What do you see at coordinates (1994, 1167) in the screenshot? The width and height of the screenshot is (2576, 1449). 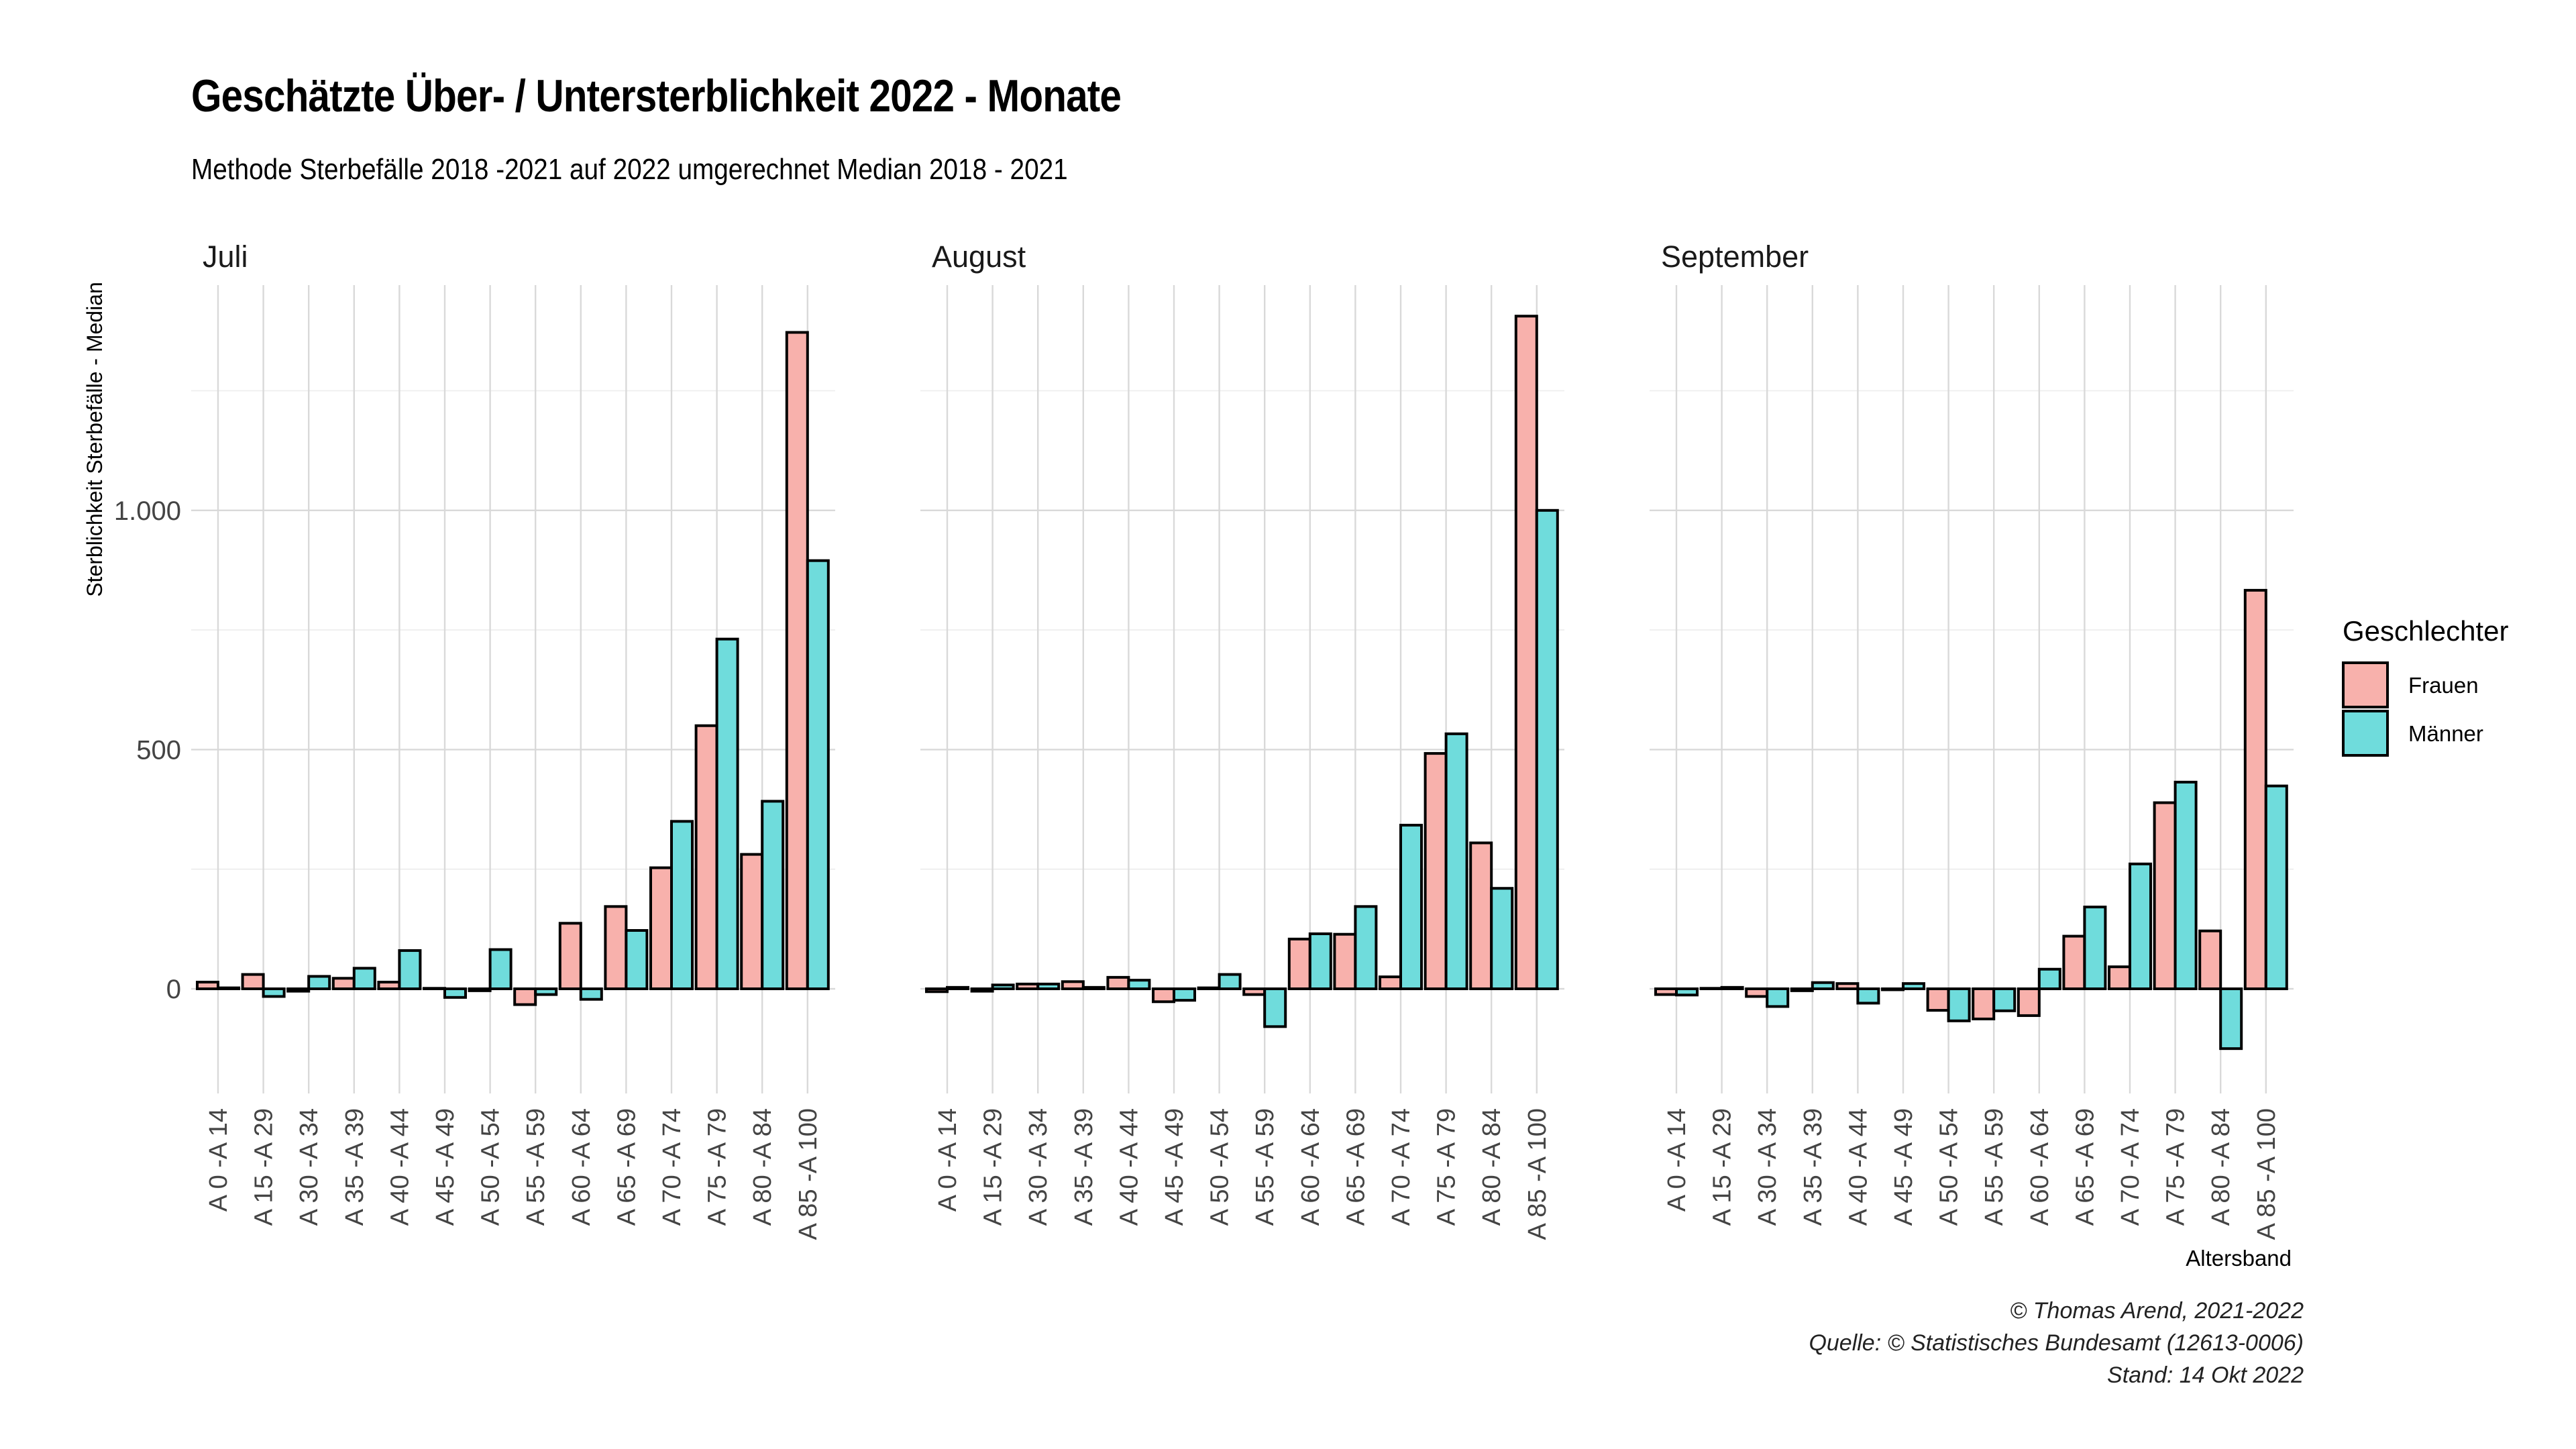 I see `x-tick-label-september-7: A 55 -A 59` at bounding box center [1994, 1167].